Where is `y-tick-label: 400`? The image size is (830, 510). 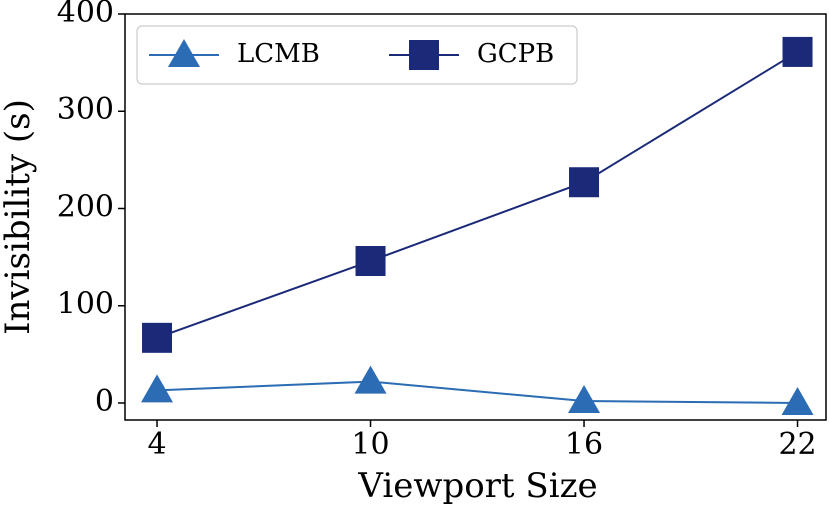
y-tick-label: 400 is located at coordinates (85, 15).